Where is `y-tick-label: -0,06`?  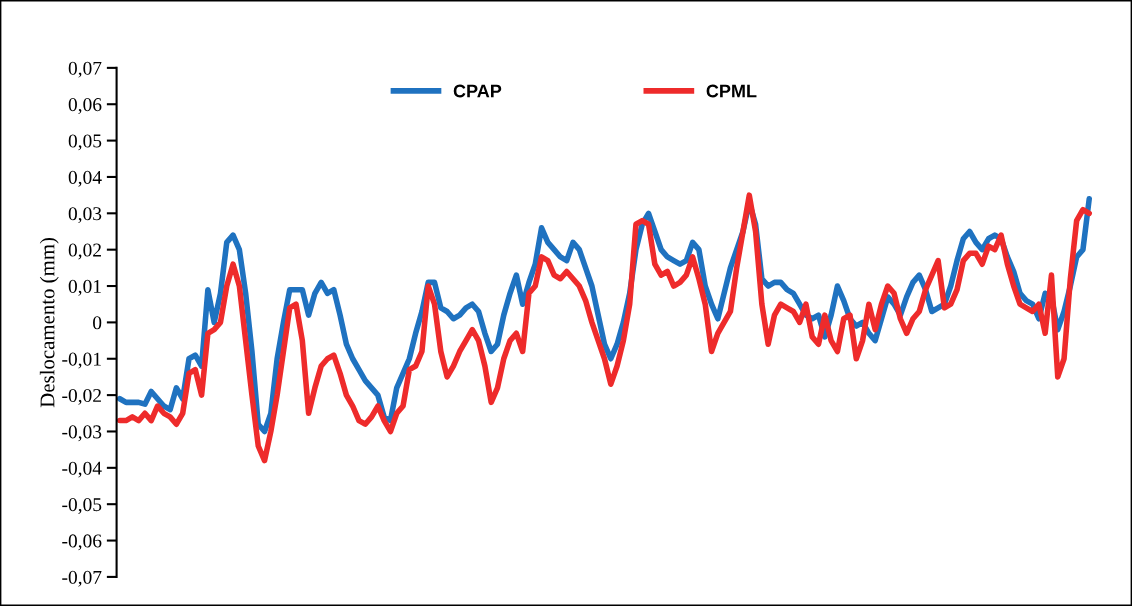 y-tick-label: -0,06 is located at coordinates (82, 542).